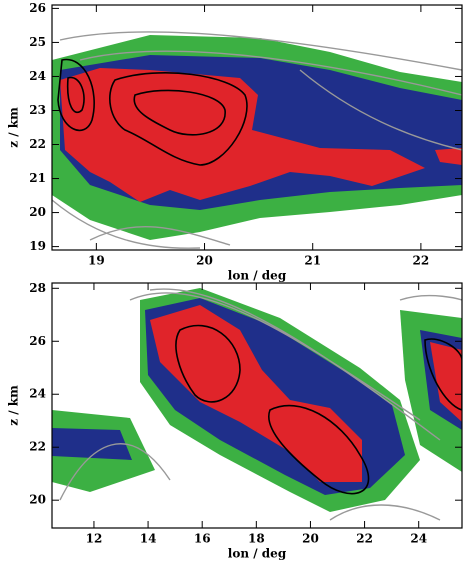 Image resolution: width=474 pixels, height=567 pixels. I want to click on x-tick-label: 21, so click(312, 261).